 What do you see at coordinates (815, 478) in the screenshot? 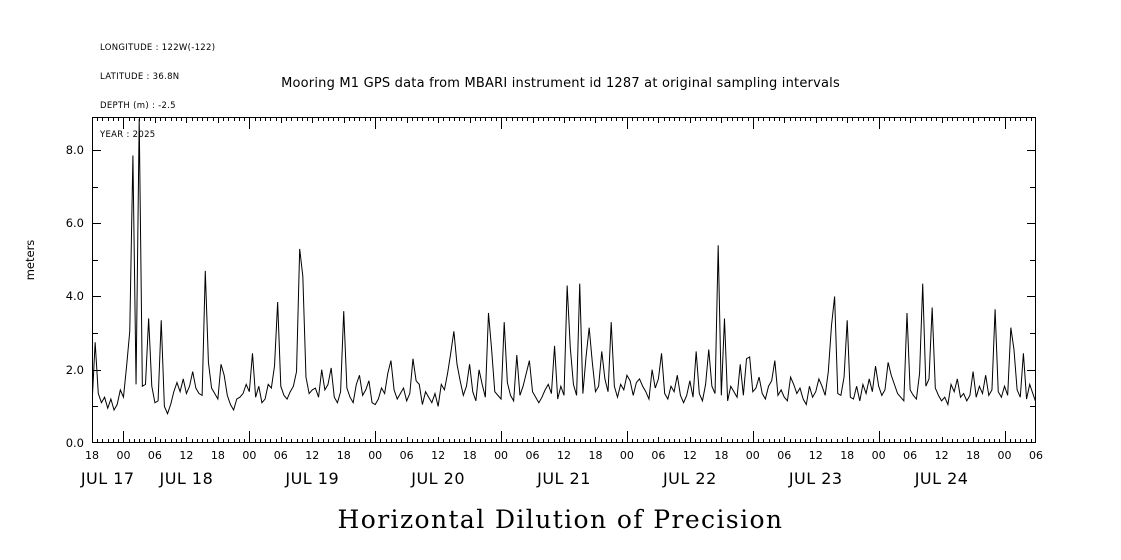
I see `x-day-label: JUL 23` at bounding box center [815, 478].